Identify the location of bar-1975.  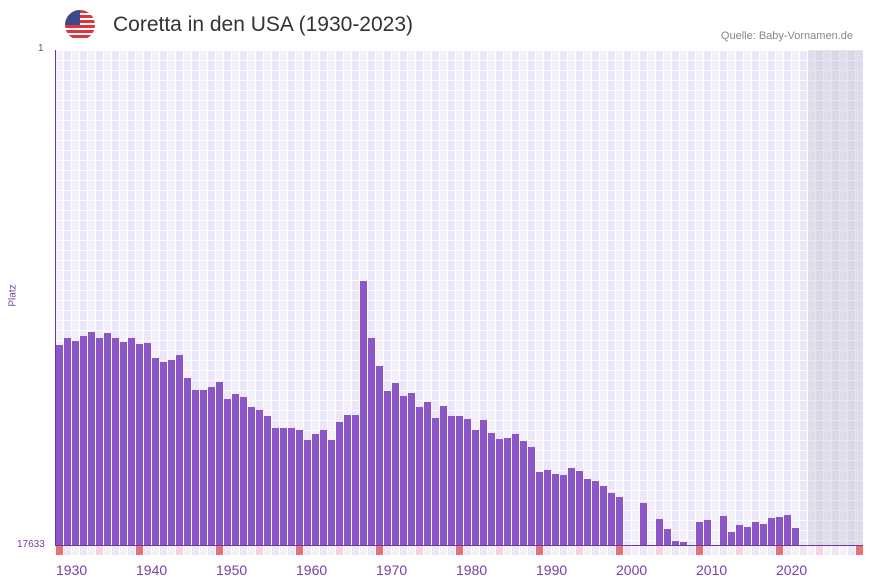
(419, 475).